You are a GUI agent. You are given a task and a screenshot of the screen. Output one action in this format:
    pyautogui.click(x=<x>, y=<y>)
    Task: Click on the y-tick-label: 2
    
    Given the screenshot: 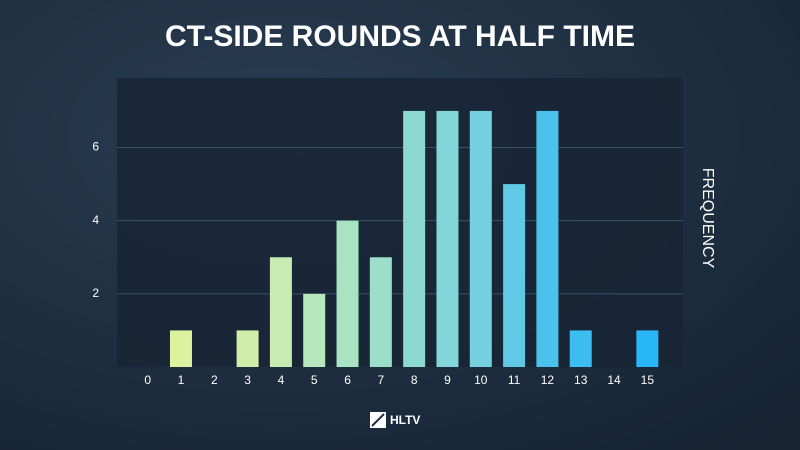 What is the action you would take?
    pyautogui.click(x=95, y=293)
    